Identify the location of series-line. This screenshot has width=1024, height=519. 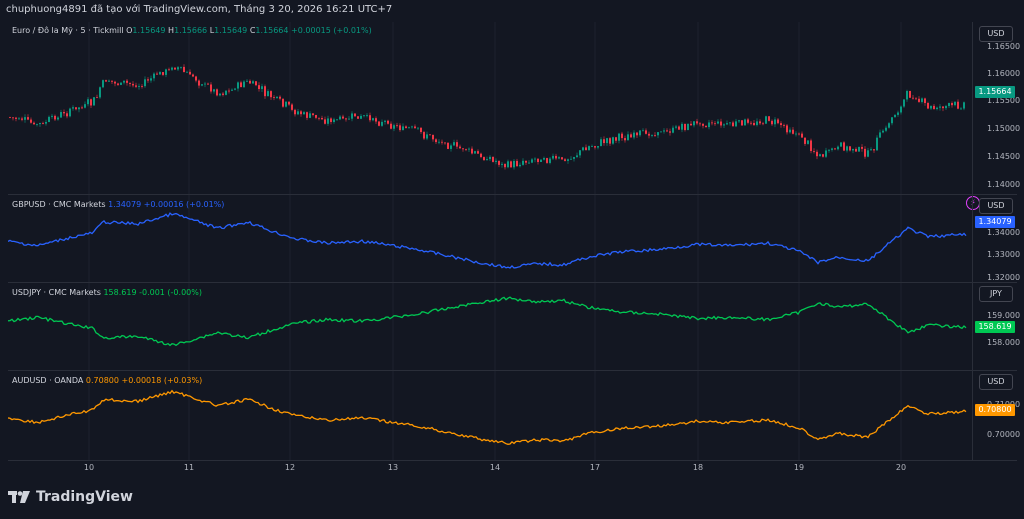
(487, 240).